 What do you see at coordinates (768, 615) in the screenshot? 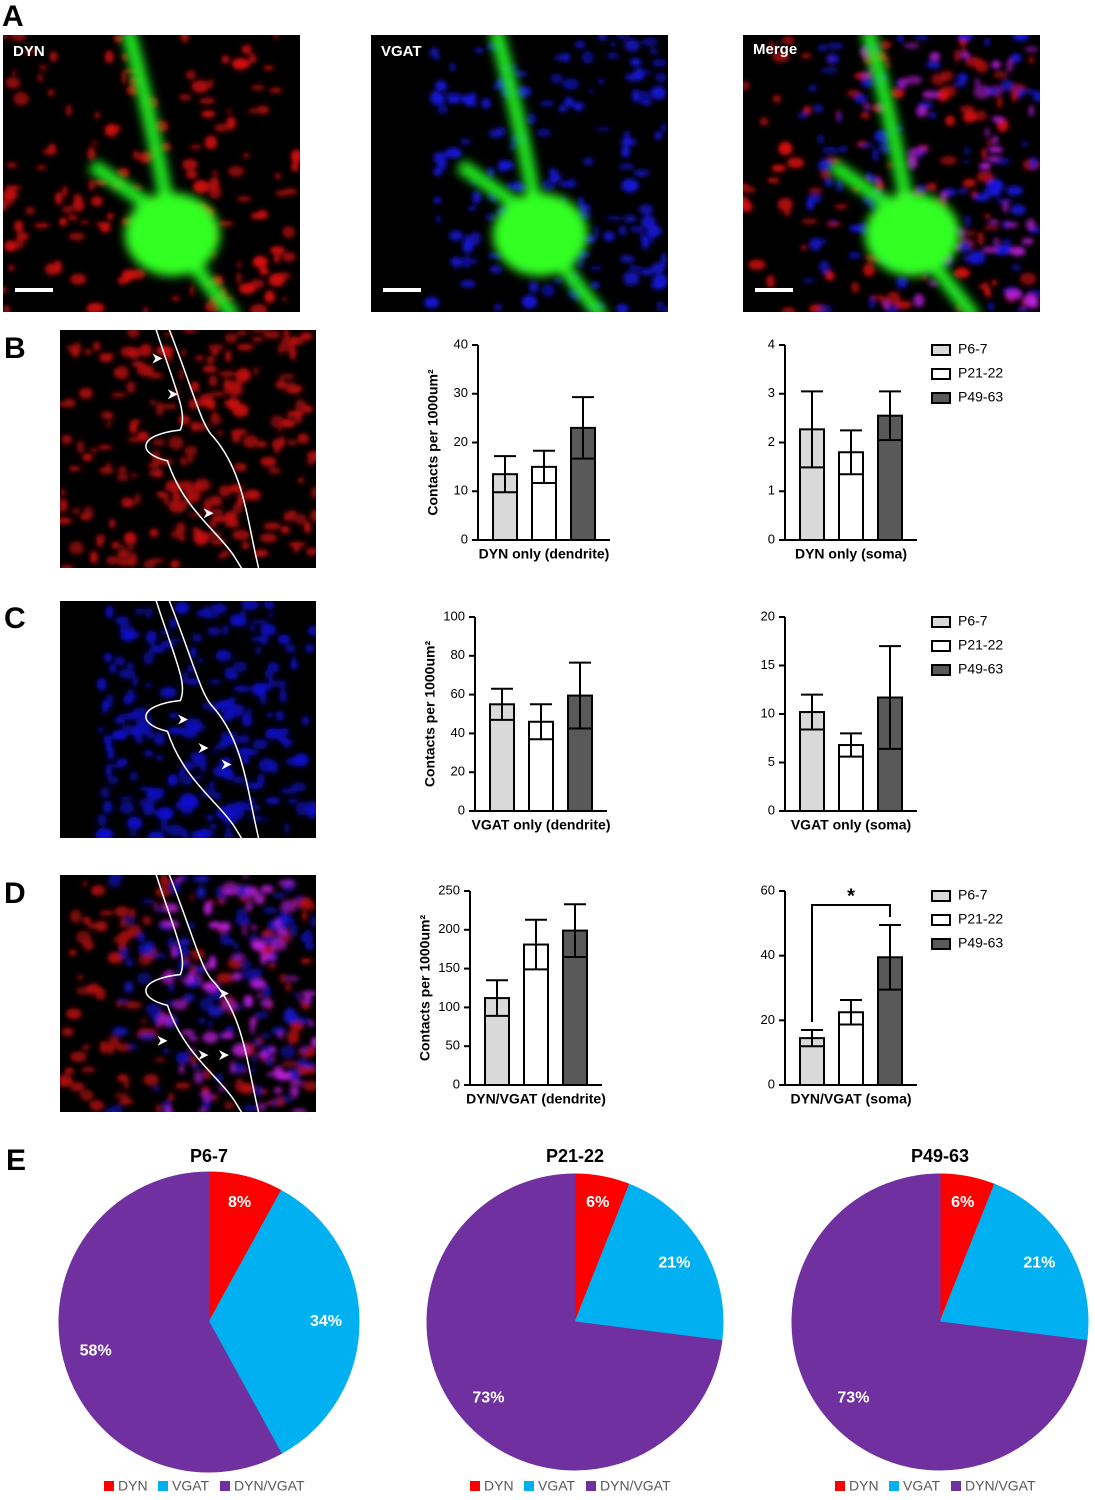
I see `y-tick-label: 20` at bounding box center [768, 615].